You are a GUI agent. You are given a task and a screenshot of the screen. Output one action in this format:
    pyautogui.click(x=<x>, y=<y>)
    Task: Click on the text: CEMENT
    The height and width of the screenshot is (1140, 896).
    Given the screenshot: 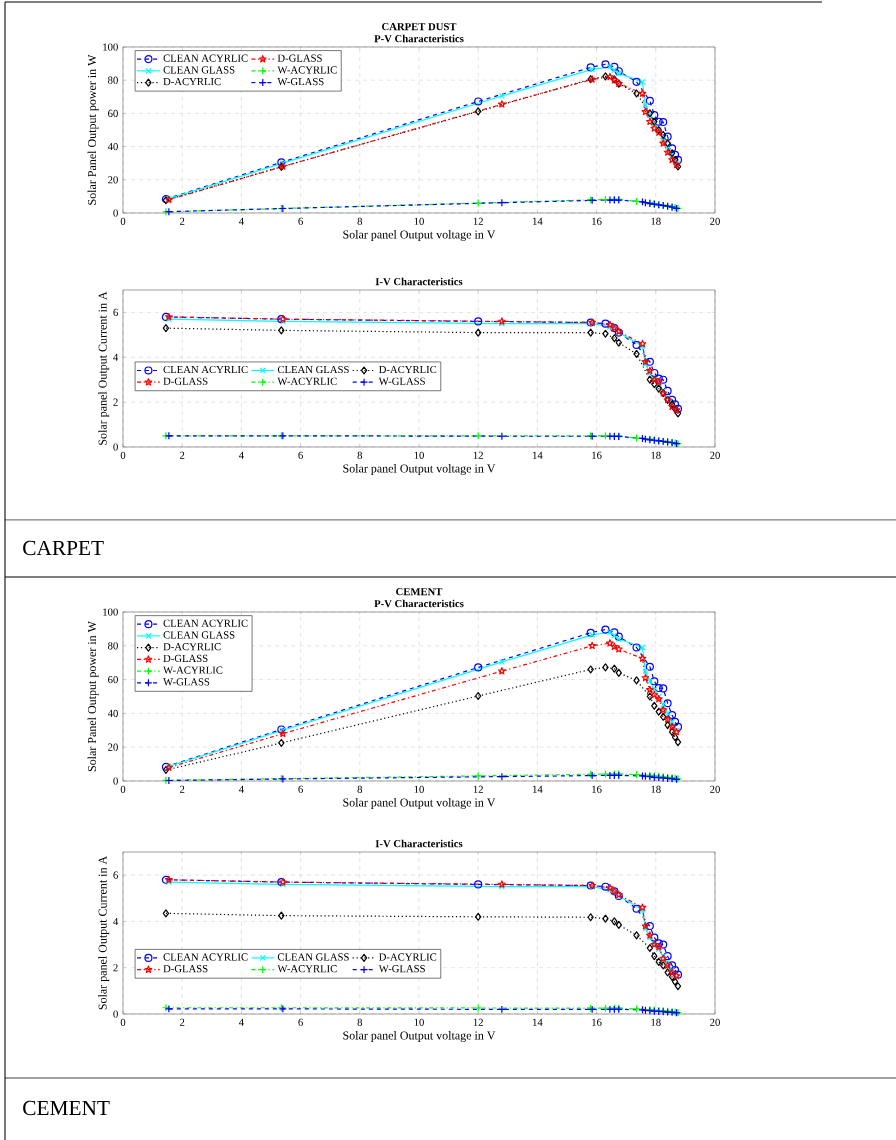 What is the action you would take?
    pyautogui.click(x=66, y=1108)
    